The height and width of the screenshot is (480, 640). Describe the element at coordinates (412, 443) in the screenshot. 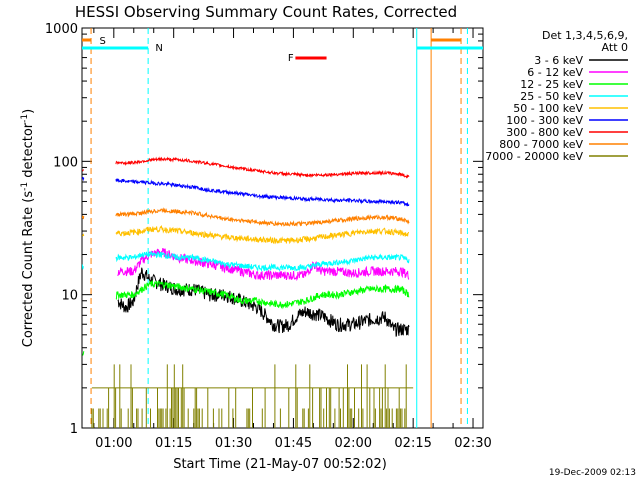

I see `x-tick-label: 02:15` at that location.